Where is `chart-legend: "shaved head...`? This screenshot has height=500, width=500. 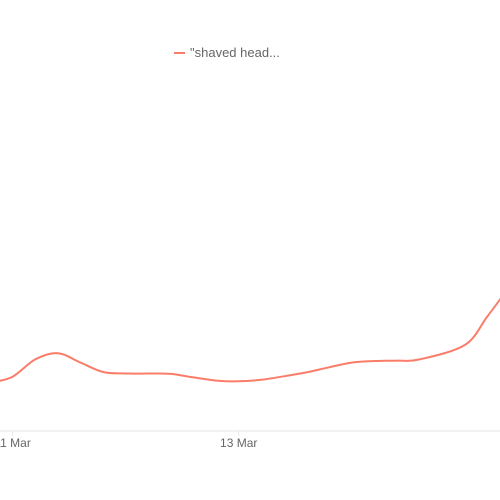
chart-legend: "shaved head... is located at coordinates (250, 53).